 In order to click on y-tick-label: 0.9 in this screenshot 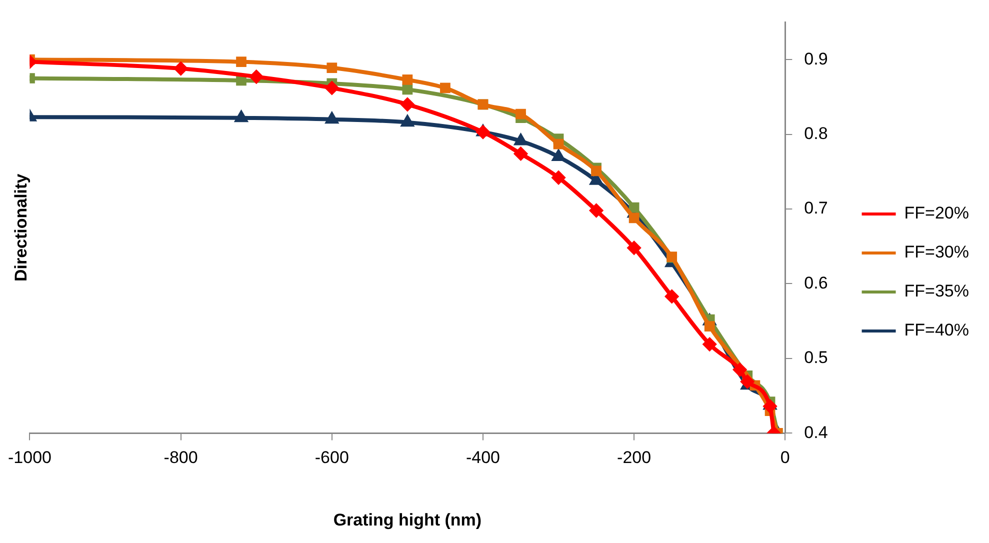, I will do `click(816, 58)`.